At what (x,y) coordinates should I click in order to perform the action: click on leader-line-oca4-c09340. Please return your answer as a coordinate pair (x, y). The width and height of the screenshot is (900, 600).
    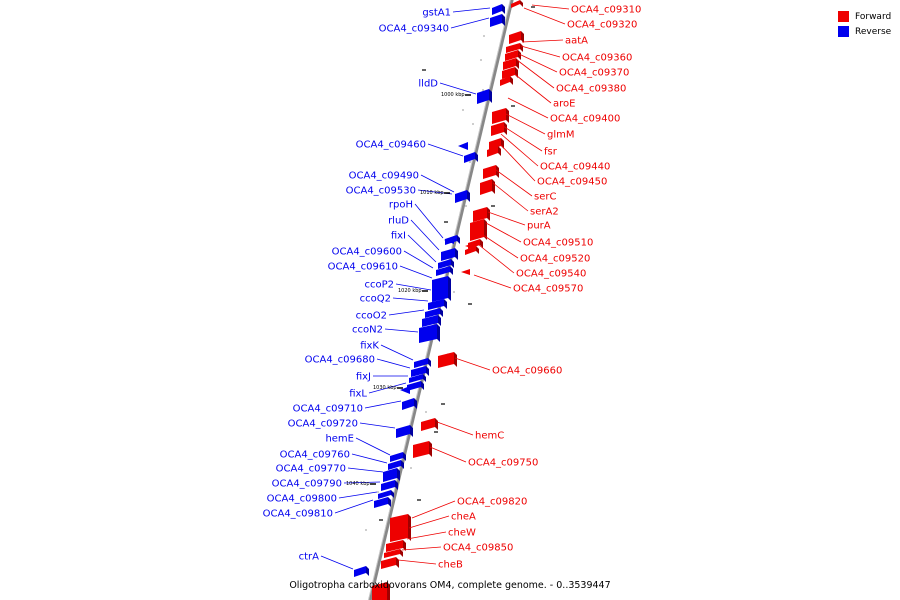
    Looking at the image, I should click on (470, 23).